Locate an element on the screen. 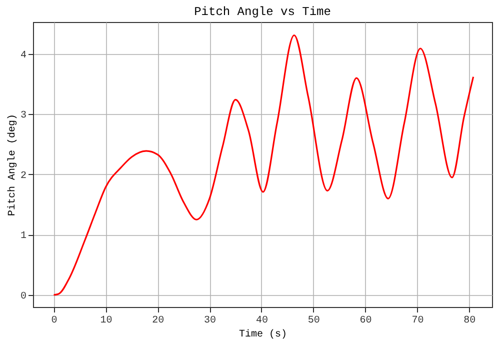  x-tick-label: 20 is located at coordinates (158, 321).